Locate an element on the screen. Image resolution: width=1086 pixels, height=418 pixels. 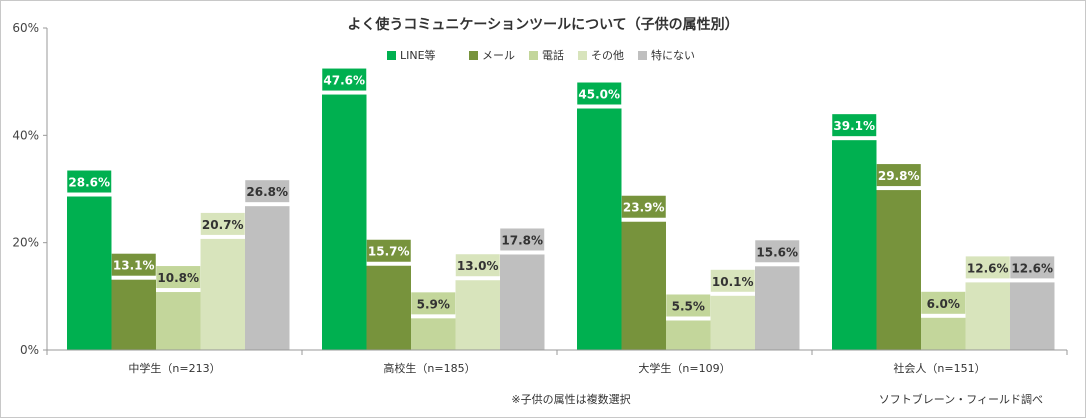
data-label: 13.0% is located at coordinates (478, 266).